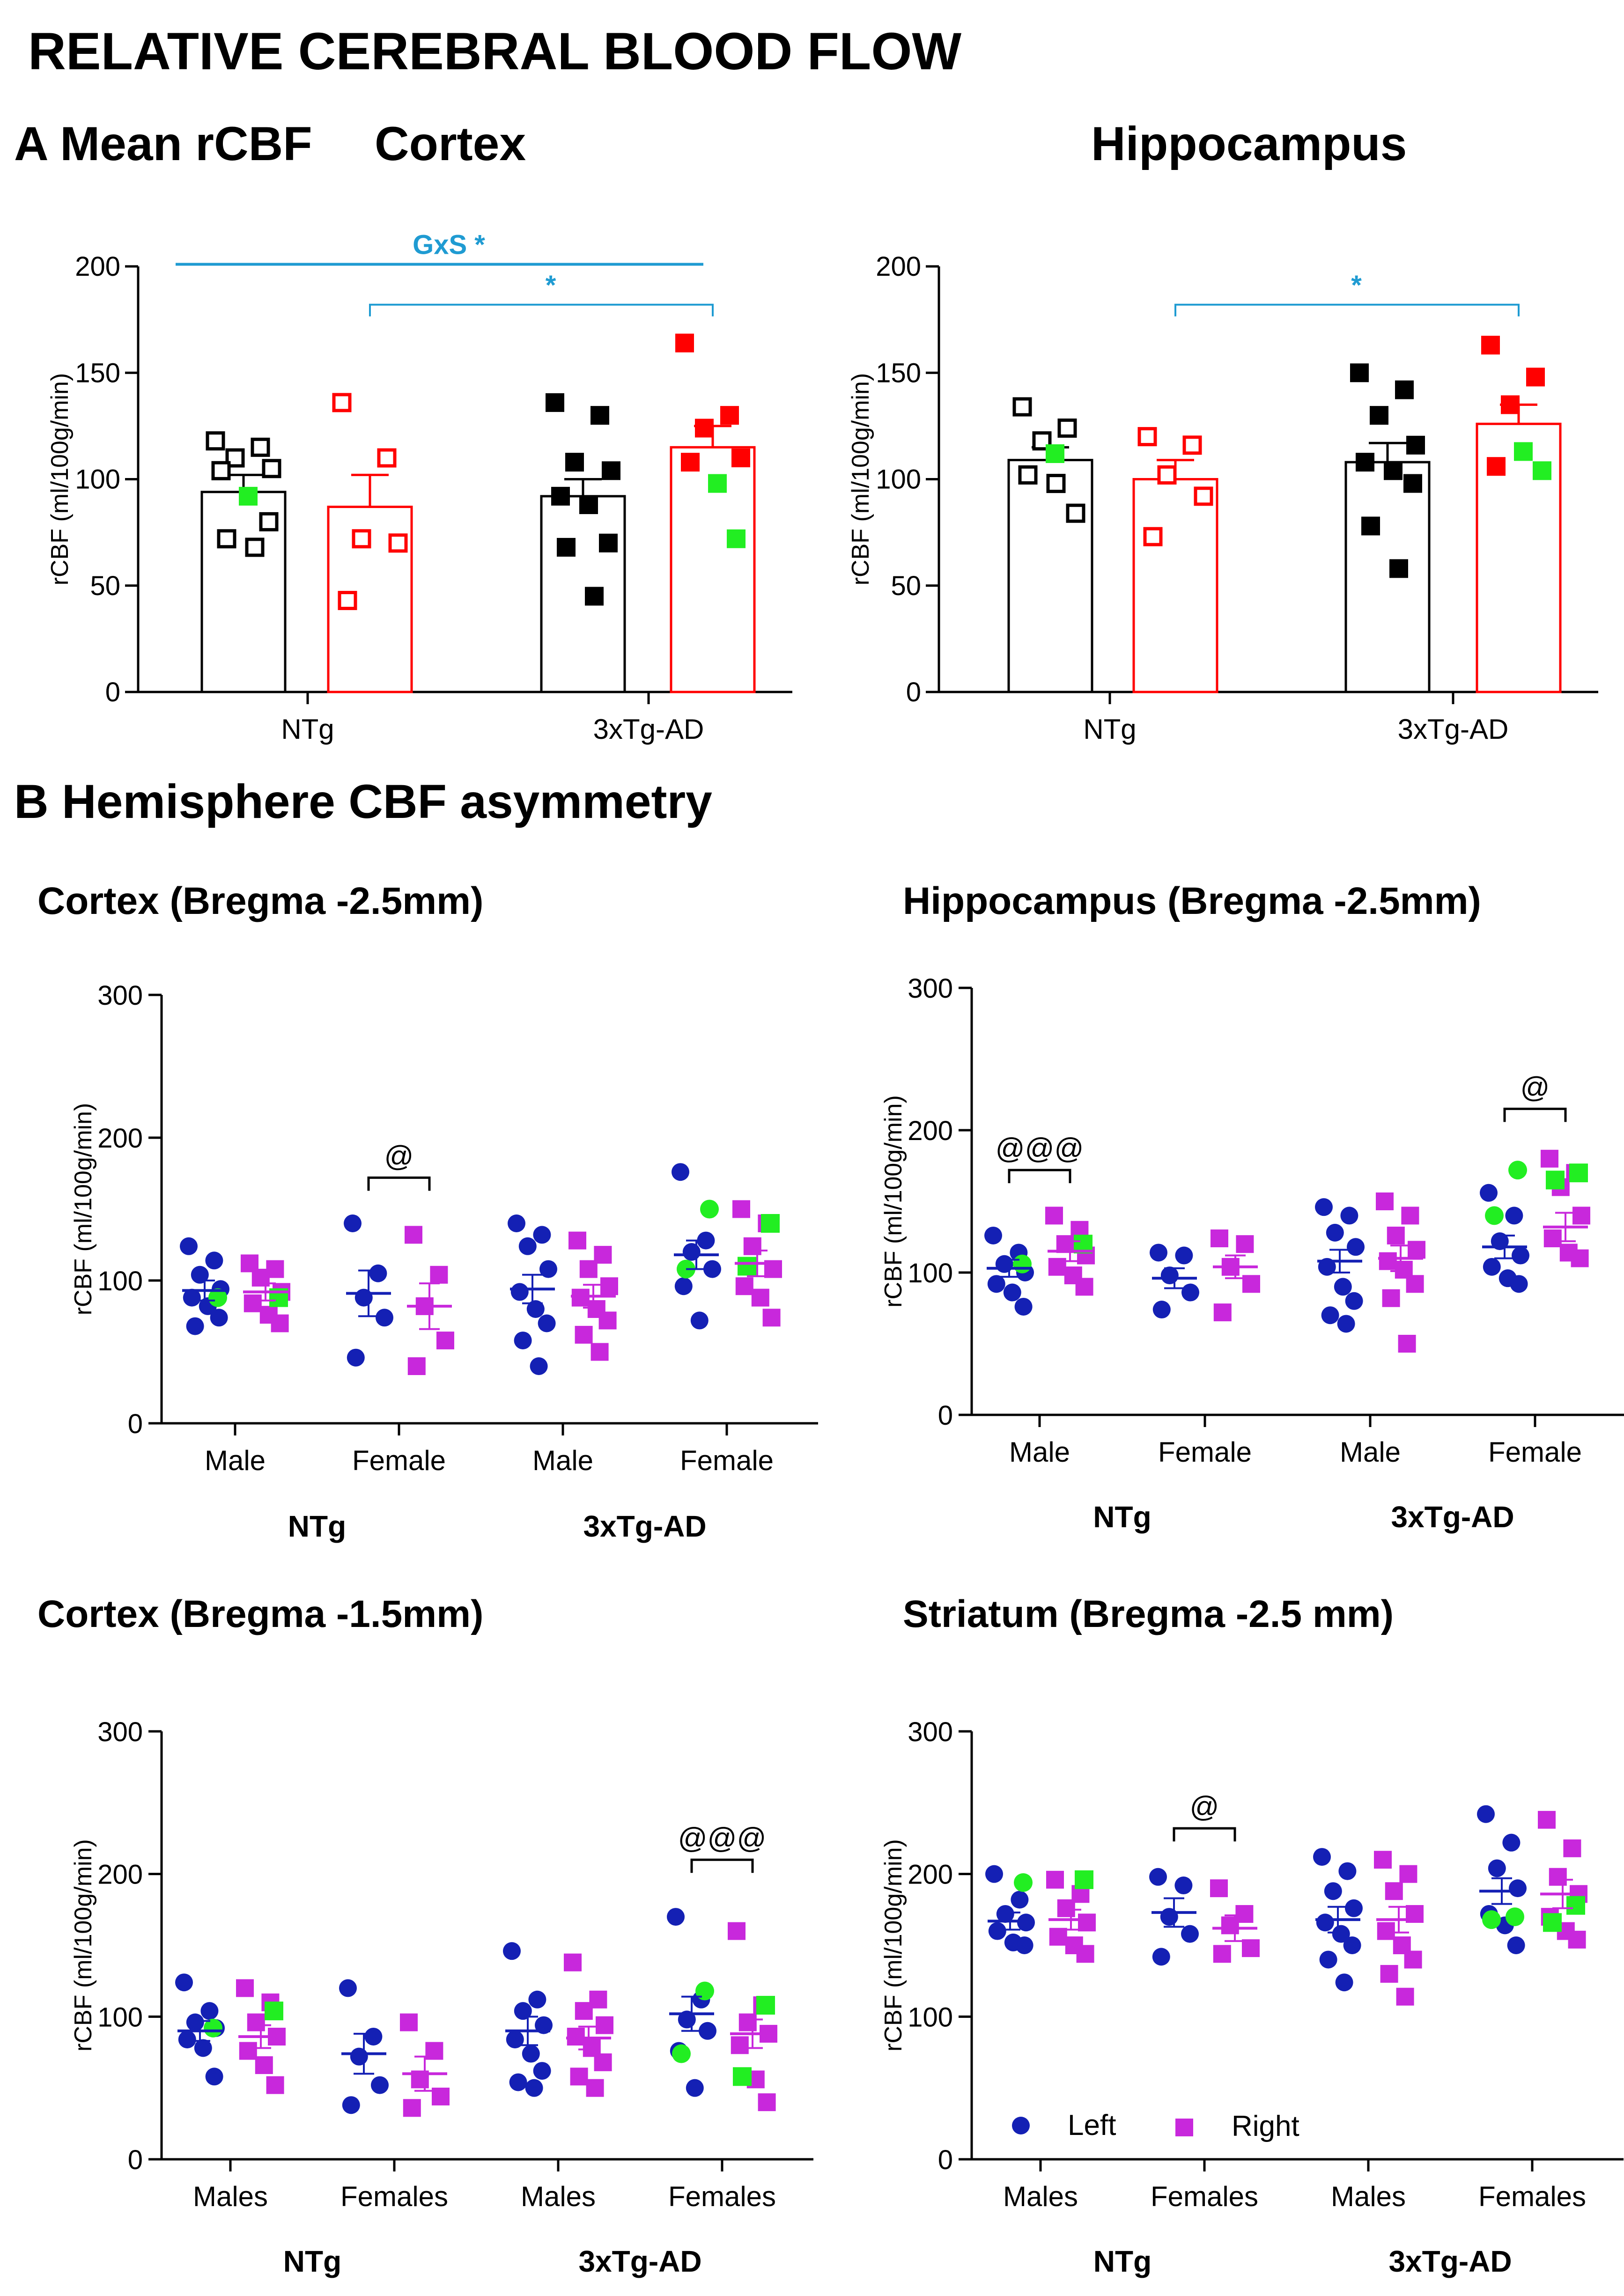  I want to click on genotype-label: 3xTg-AD, so click(644, 1526).